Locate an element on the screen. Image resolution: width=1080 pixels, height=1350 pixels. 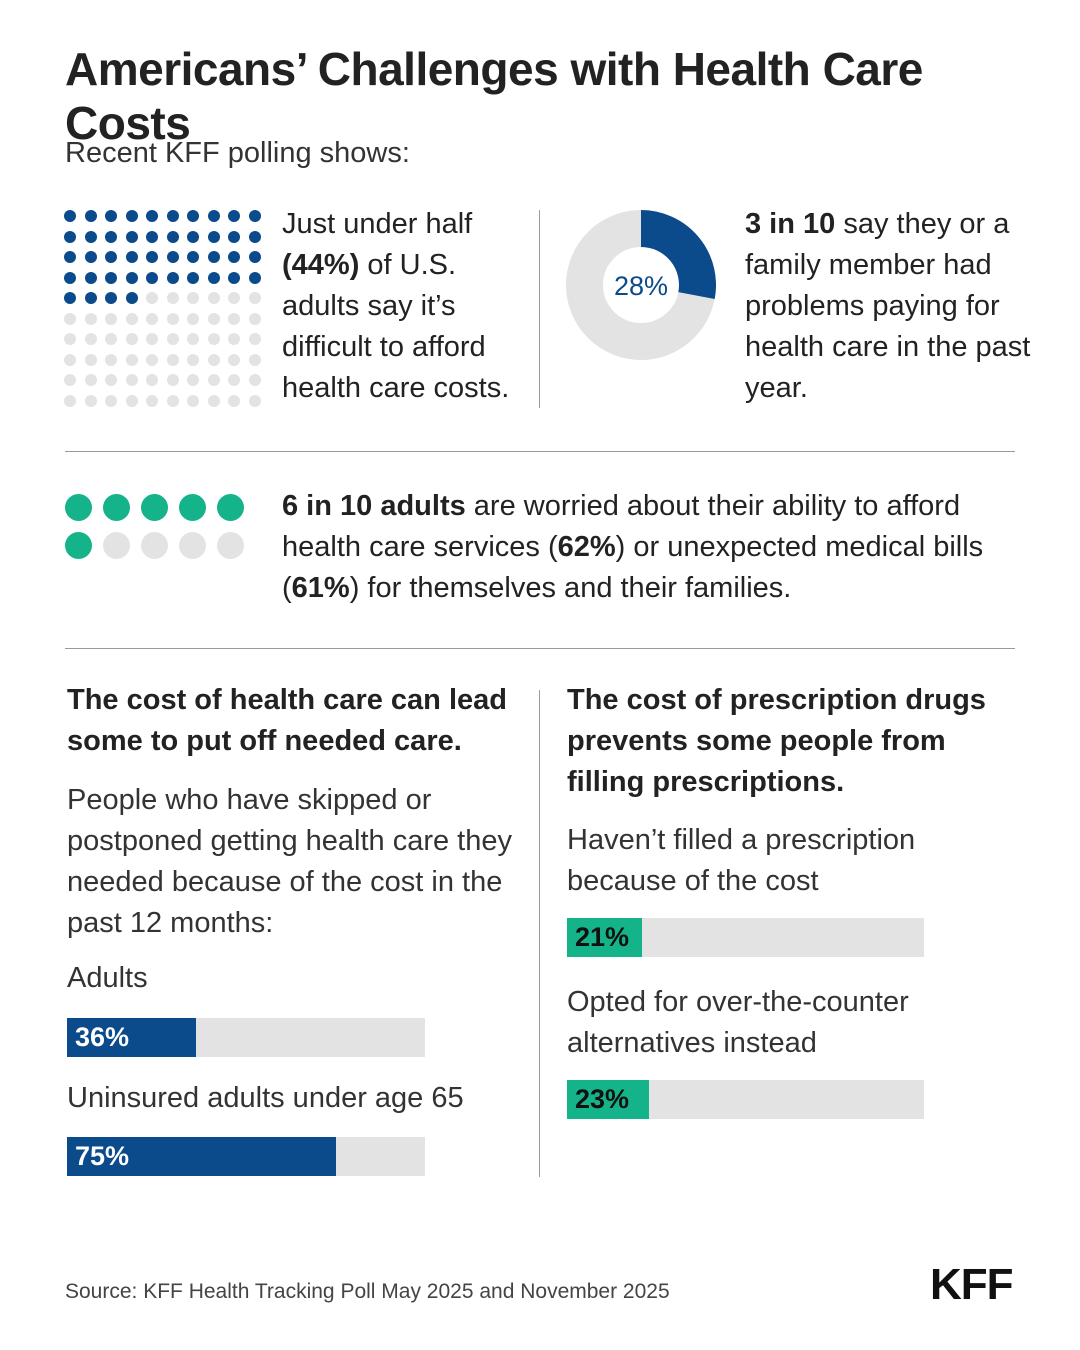
bar-track: 36% is located at coordinates (246, 1037).